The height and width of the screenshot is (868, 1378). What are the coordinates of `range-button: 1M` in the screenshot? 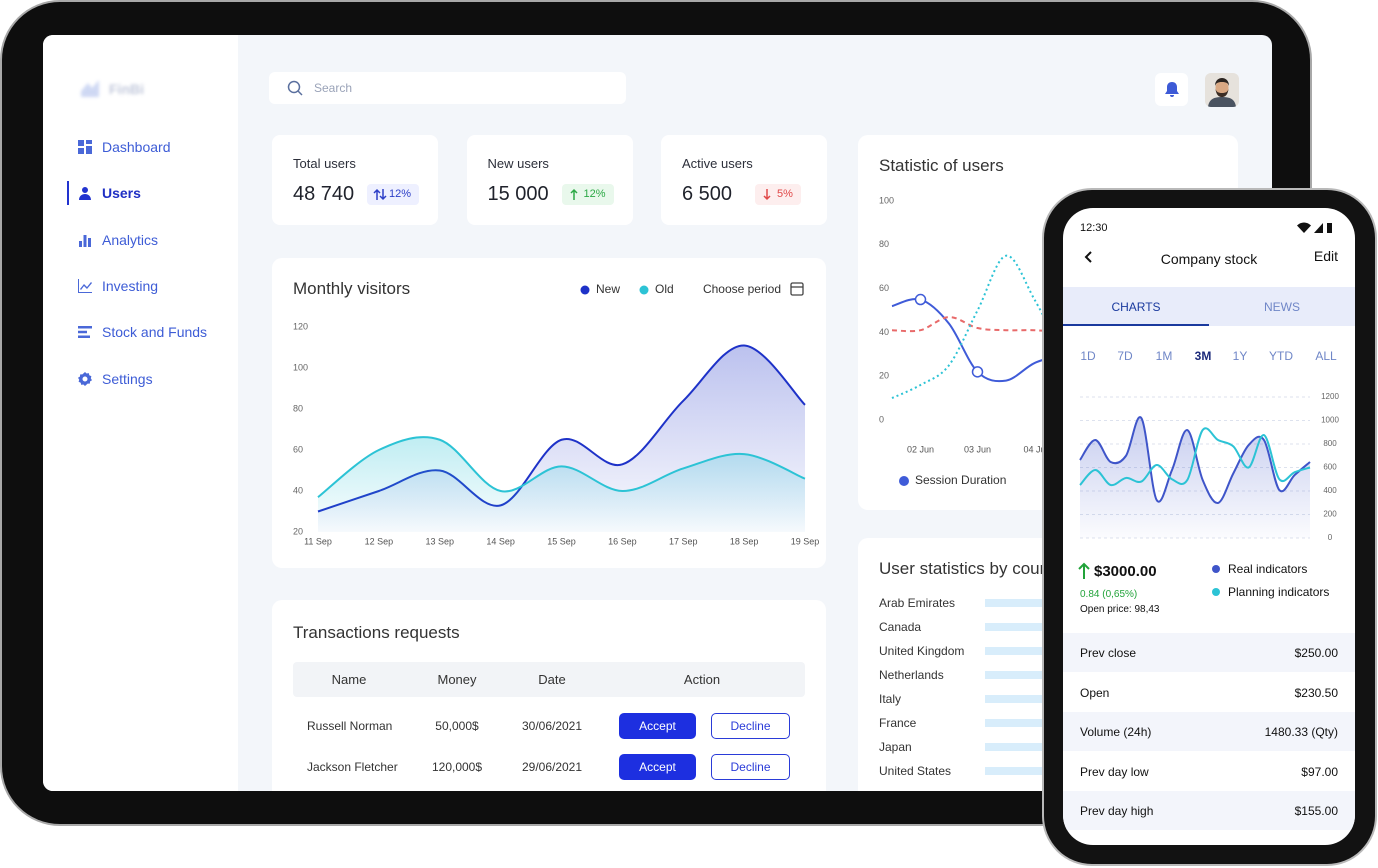 It's located at (1164, 356).